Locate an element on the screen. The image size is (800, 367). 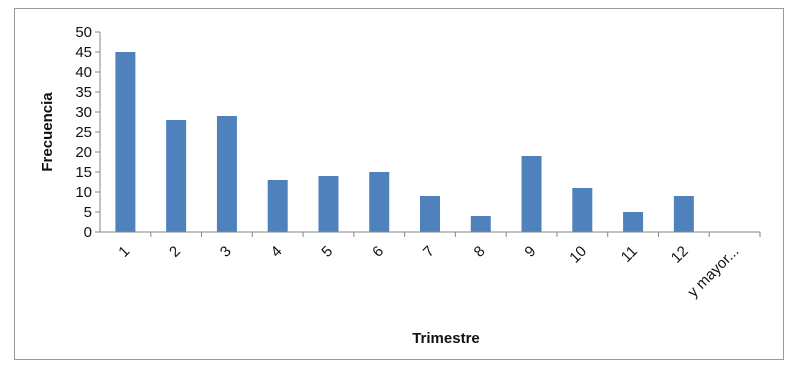
y-tick-label: 50 is located at coordinates (83, 32).